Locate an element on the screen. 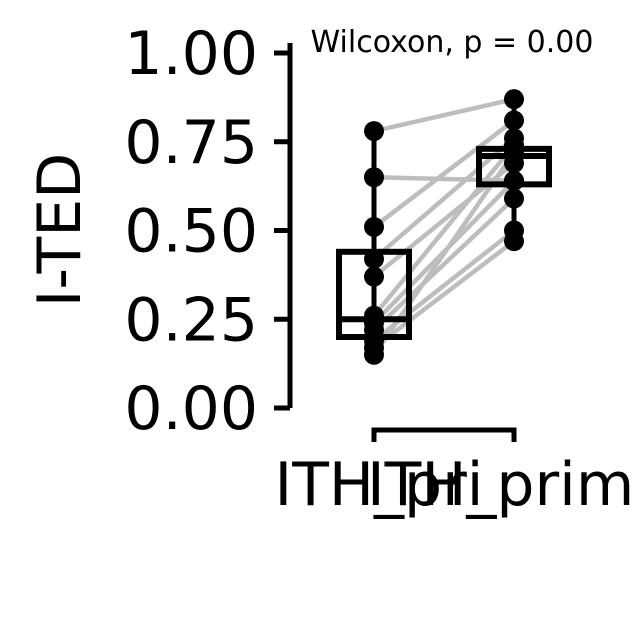 This screenshot has width=632, height=632. stat-annotation: Wilcoxon, p = 0.00 is located at coordinates (452, 42).